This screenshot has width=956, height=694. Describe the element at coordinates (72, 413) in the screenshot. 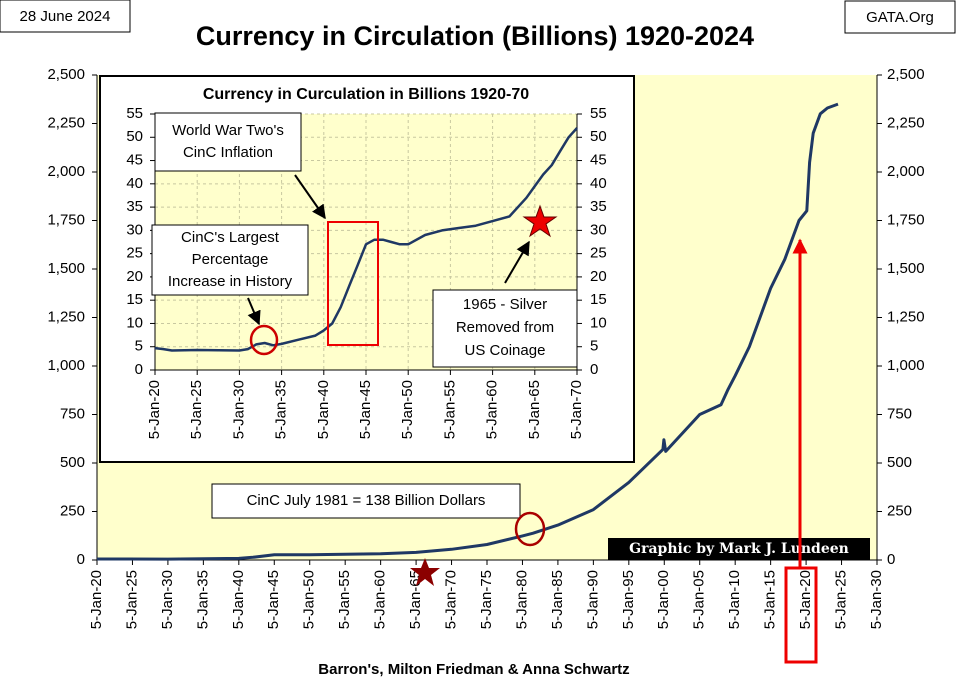

I see `y-tick-label: 750` at that location.